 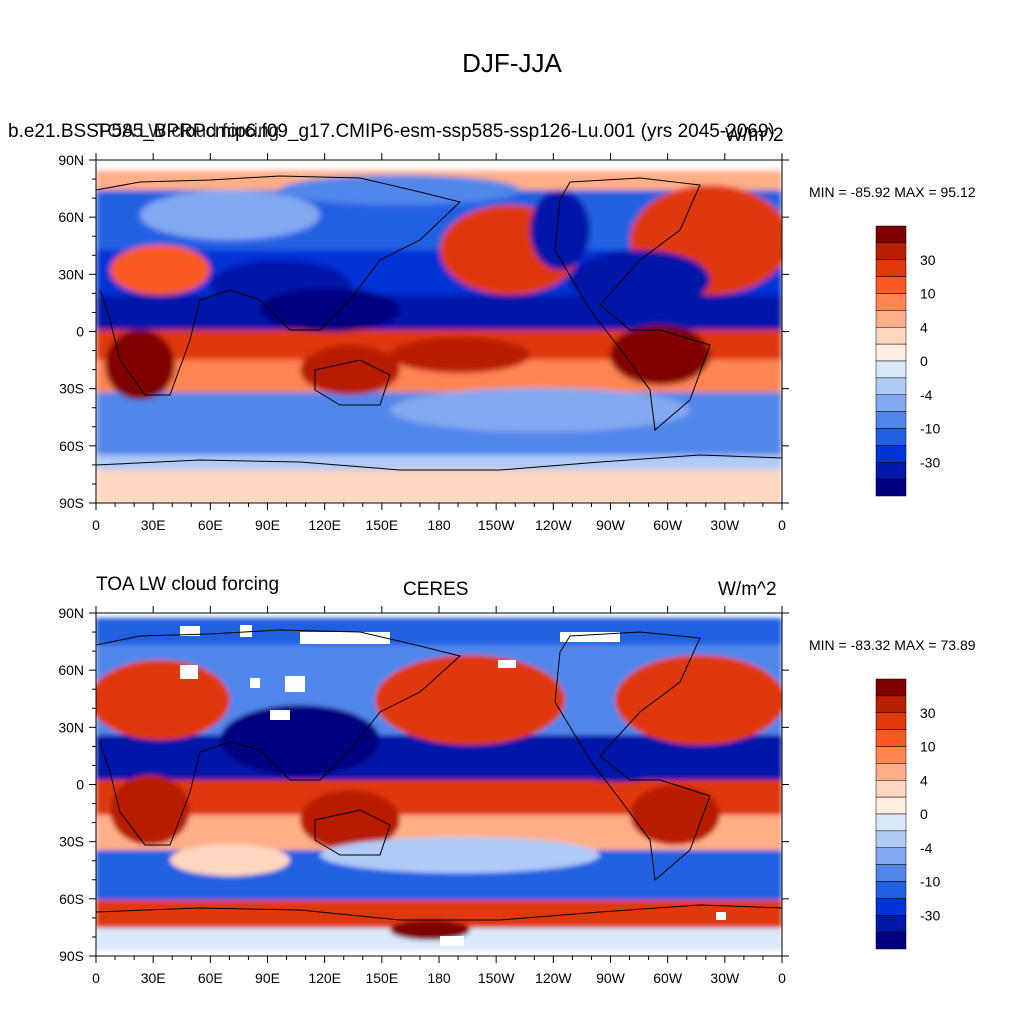 What do you see at coordinates (725, 525) in the screenshot?
I see `x-tick-label: 30W` at bounding box center [725, 525].